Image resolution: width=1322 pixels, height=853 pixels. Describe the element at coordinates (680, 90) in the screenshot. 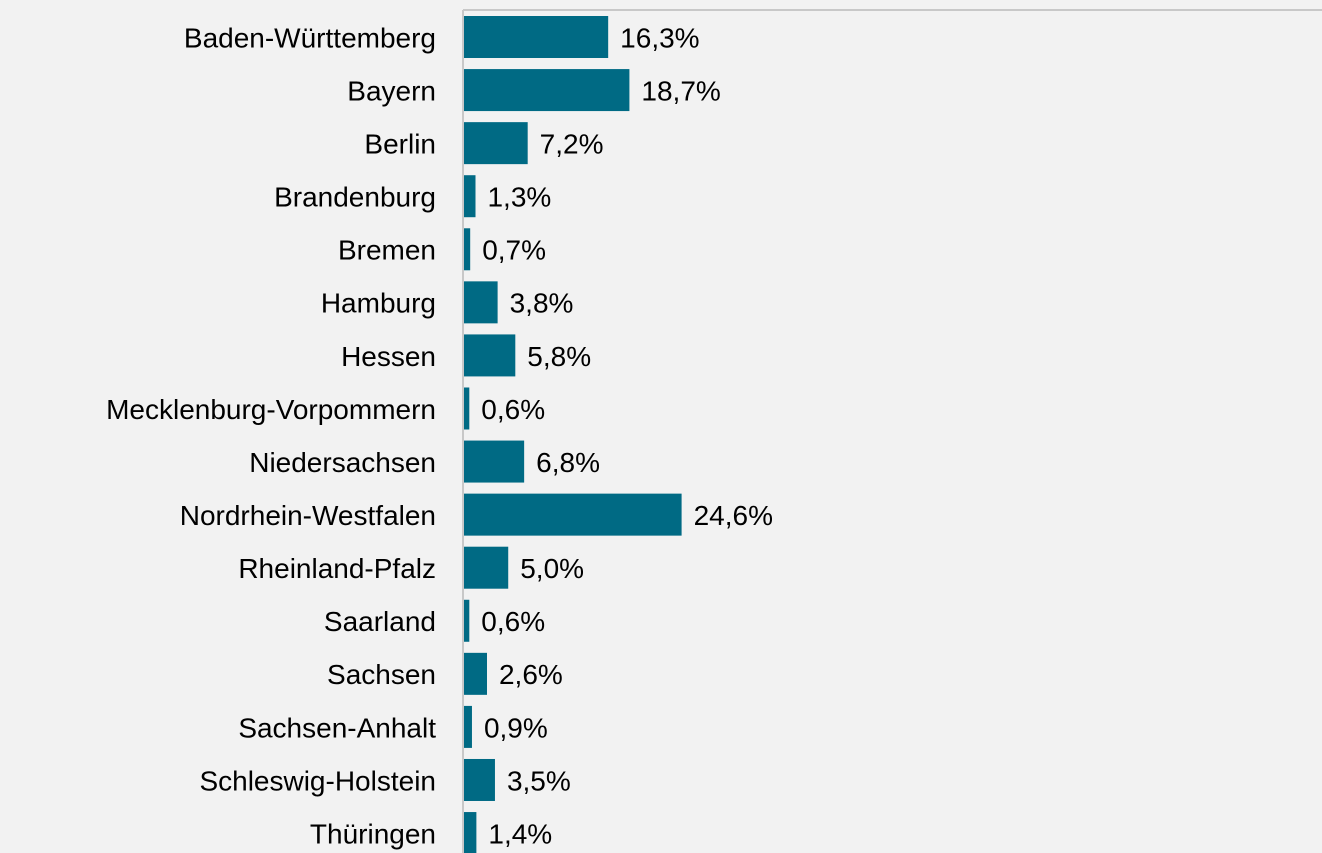

I see `value-label: 18,7%` at that location.